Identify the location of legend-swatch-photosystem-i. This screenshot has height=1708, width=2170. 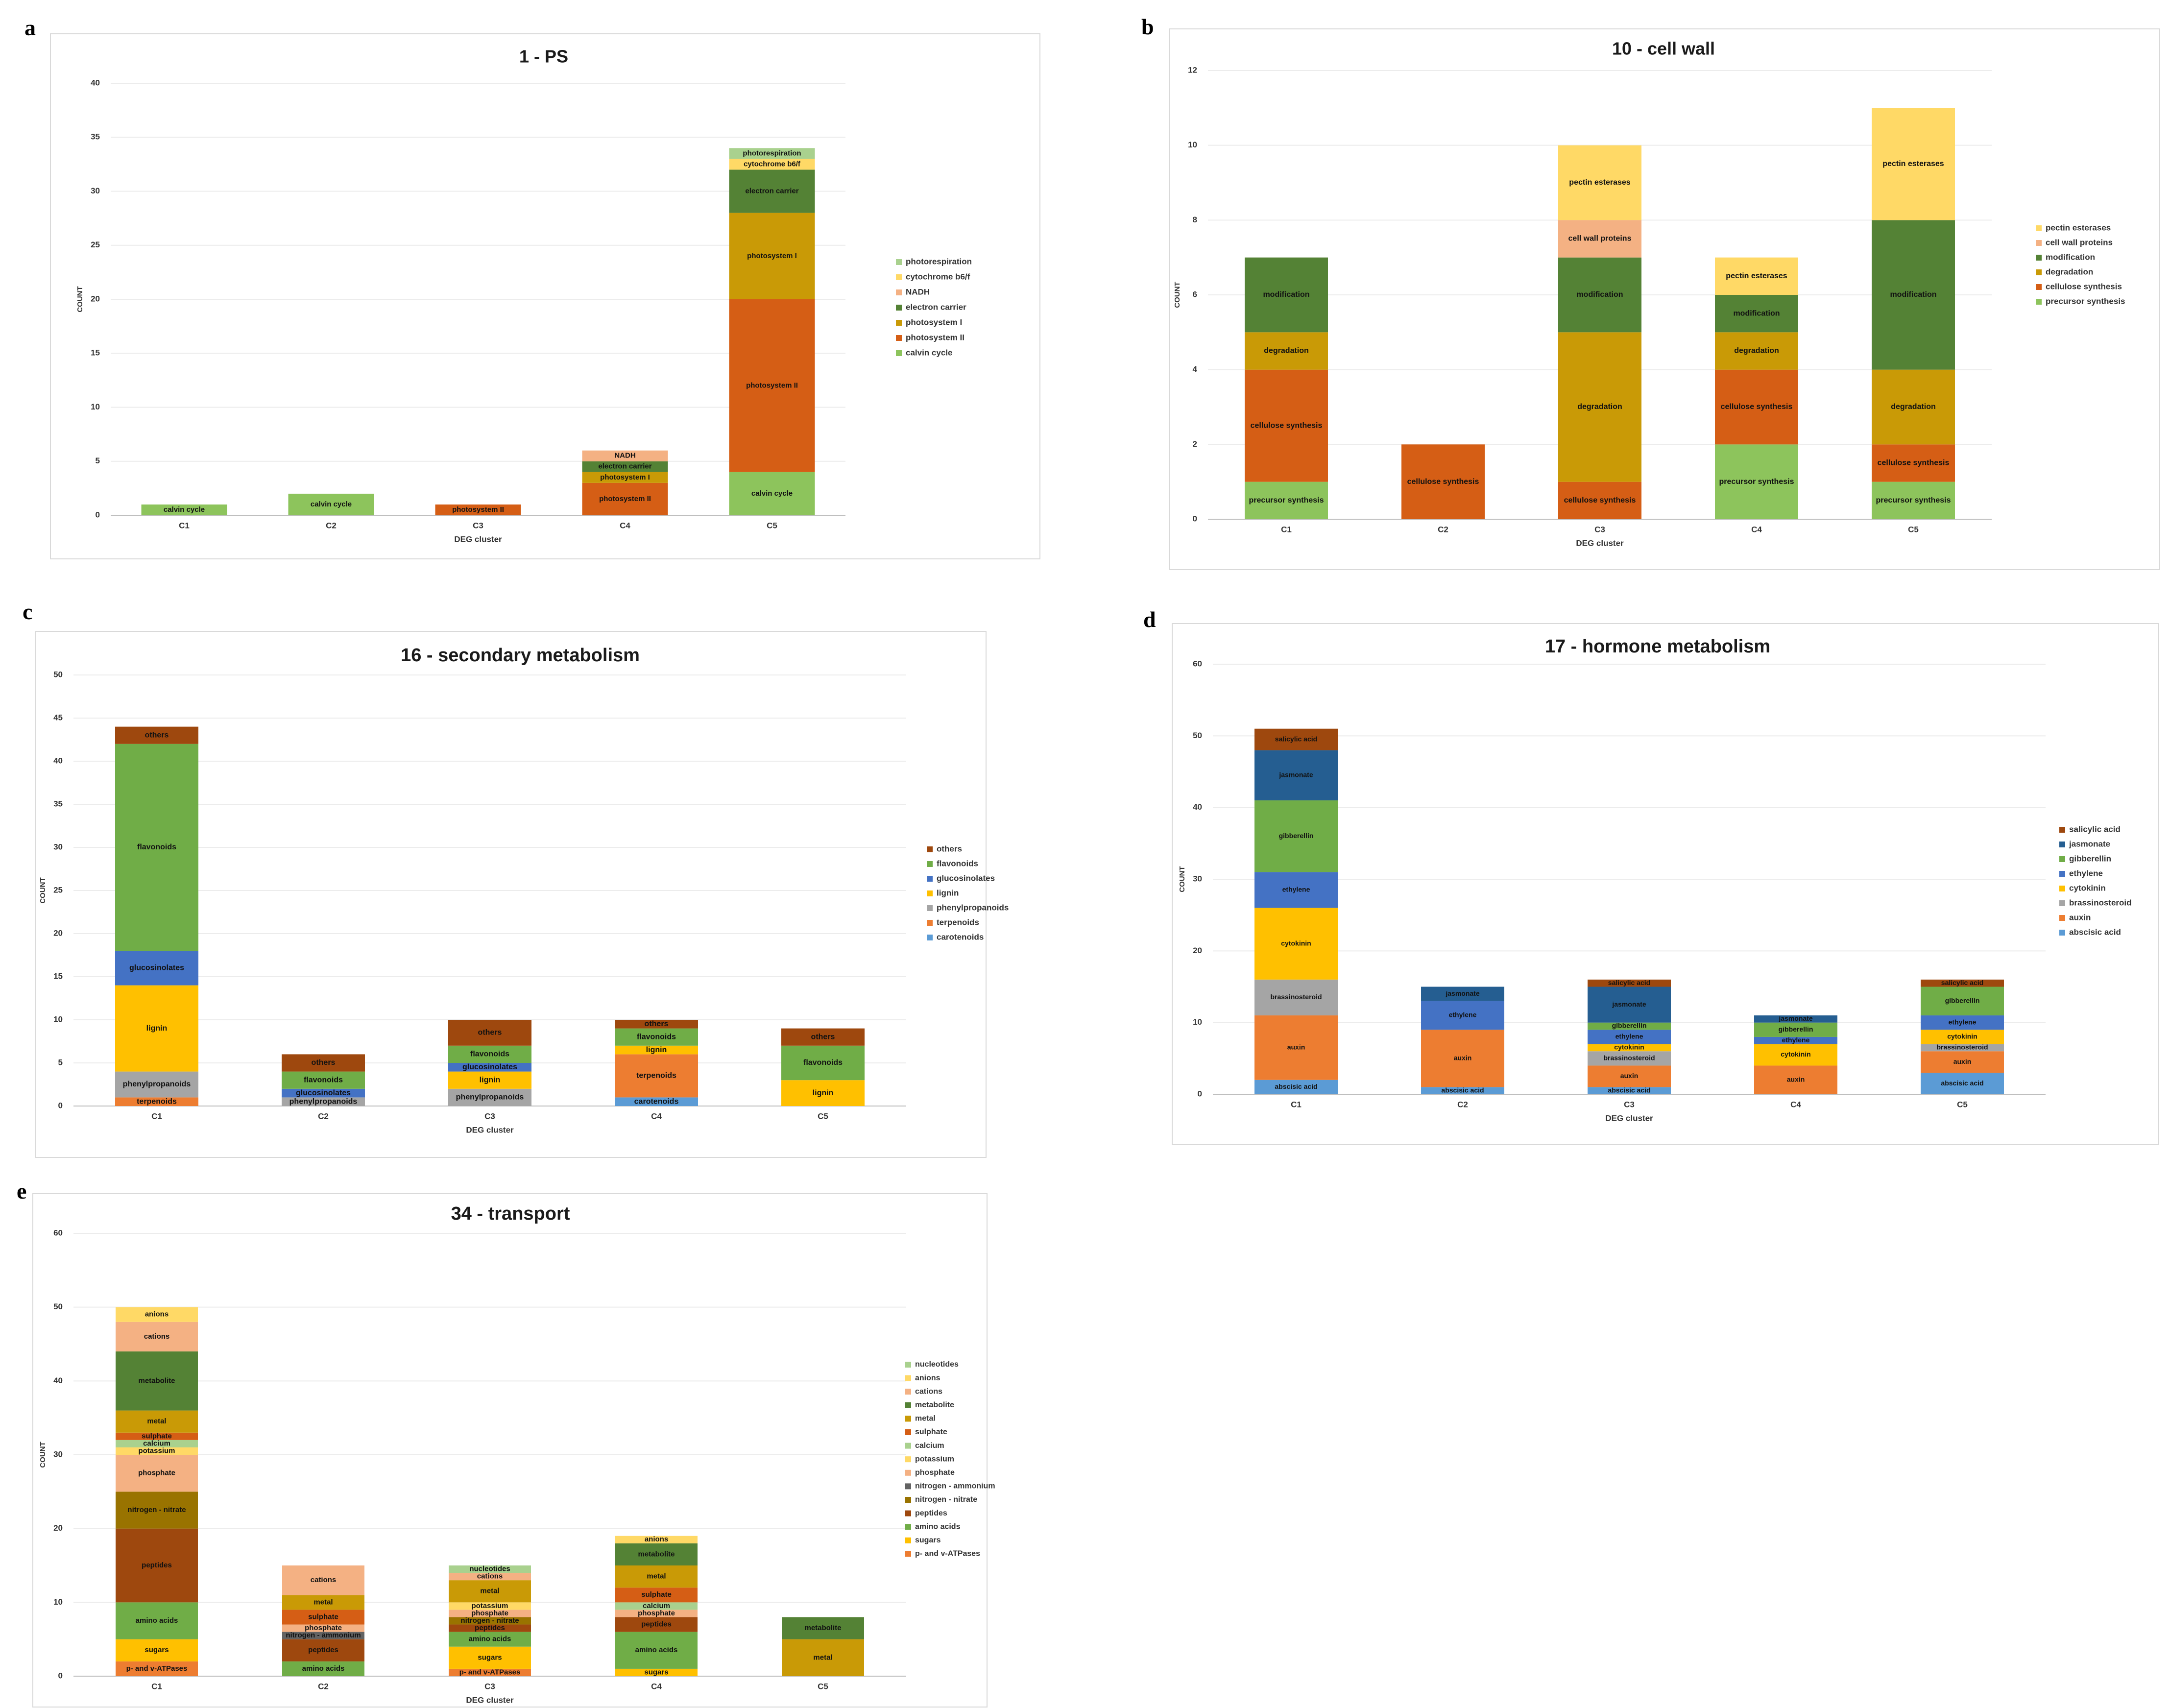
(899, 323).